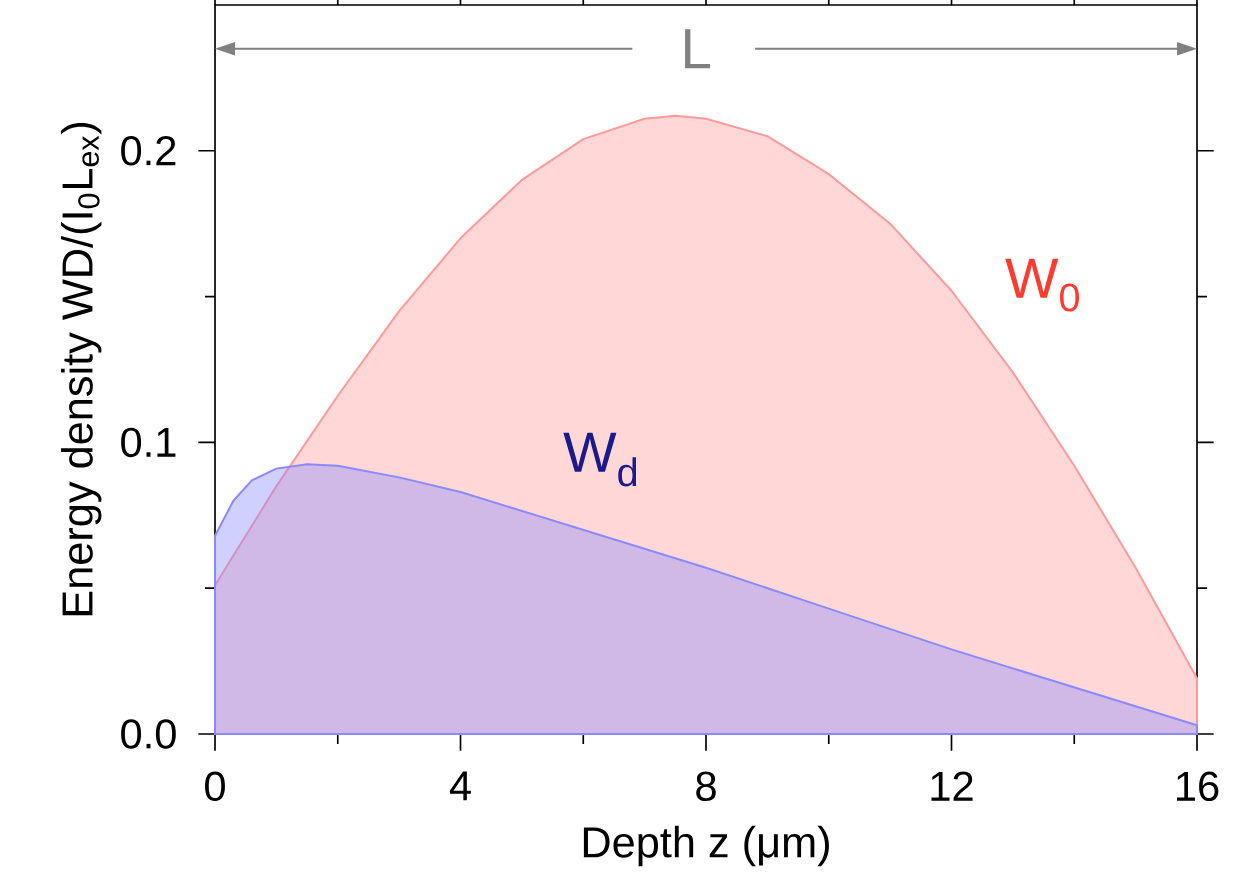  What do you see at coordinates (81, 369) in the screenshot?
I see `y-axis-title: Energy density WD/(I$_{0}$L$_{ex}$)` at bounding box center [81, 369].